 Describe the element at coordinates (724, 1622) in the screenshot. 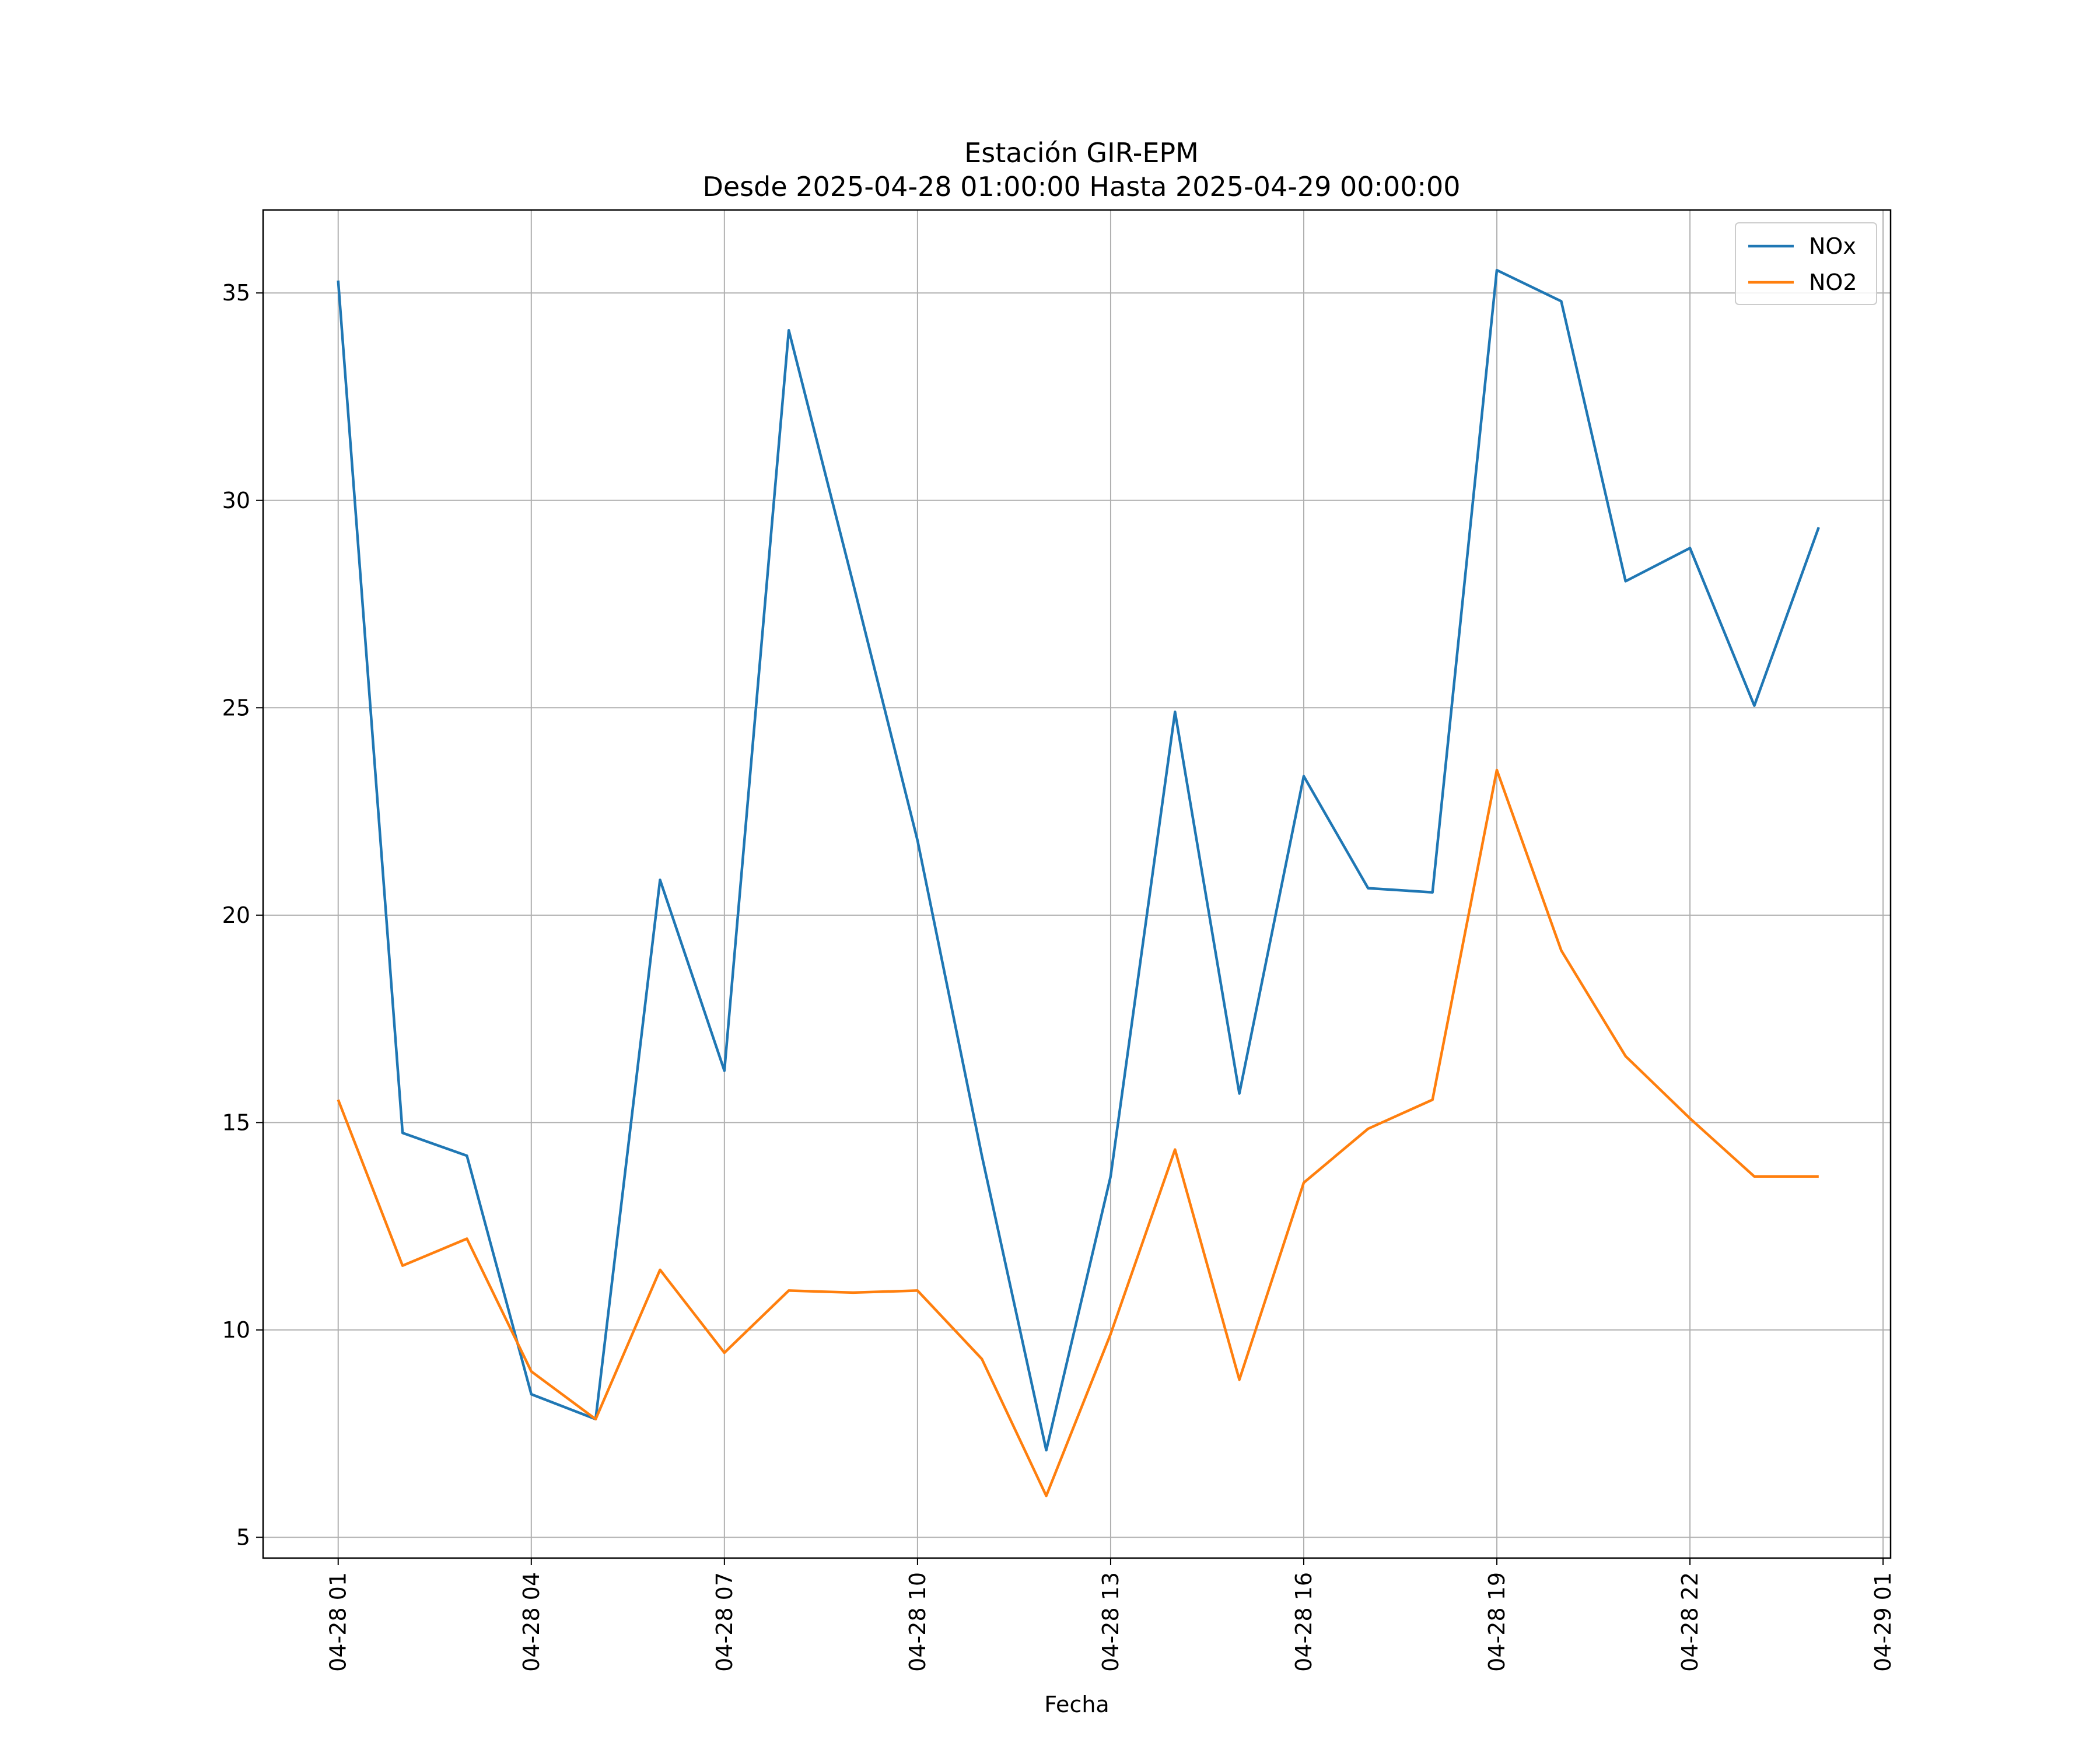

I see `x-tick-label: 04-28 07` at that location.